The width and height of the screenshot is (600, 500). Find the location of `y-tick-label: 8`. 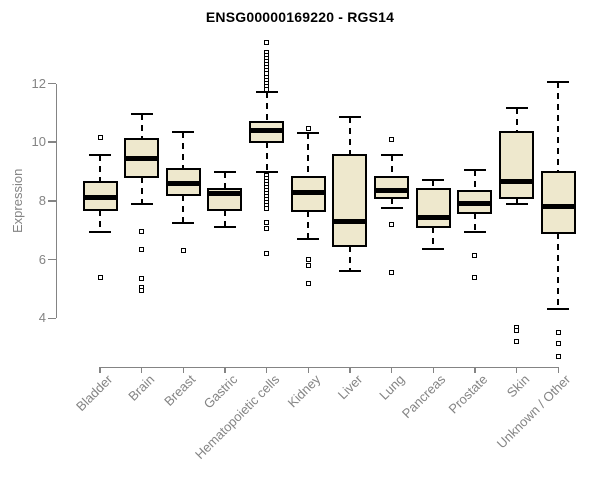

y-tick-label: 8 is located at coordinates (42, 200).